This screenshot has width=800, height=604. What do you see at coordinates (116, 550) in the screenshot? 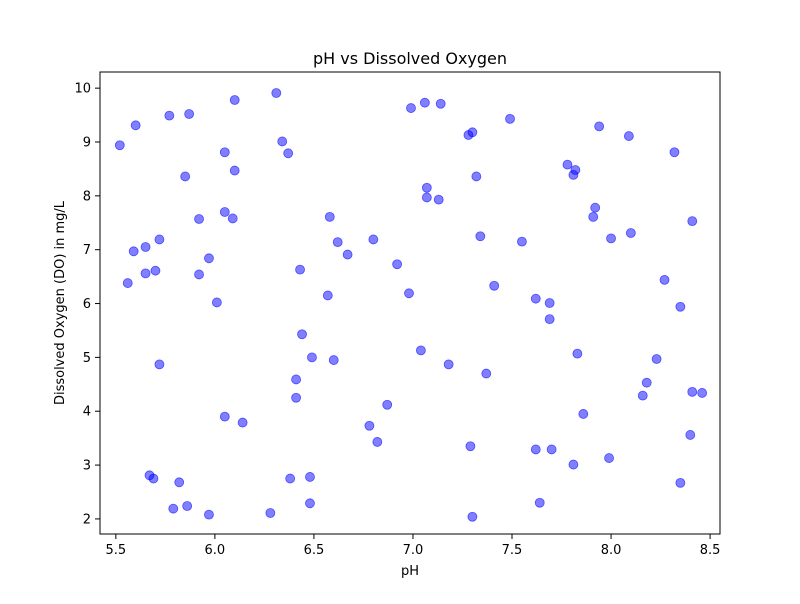
I see `x-tick-label: 5.5` at bounding box center [116, 550].